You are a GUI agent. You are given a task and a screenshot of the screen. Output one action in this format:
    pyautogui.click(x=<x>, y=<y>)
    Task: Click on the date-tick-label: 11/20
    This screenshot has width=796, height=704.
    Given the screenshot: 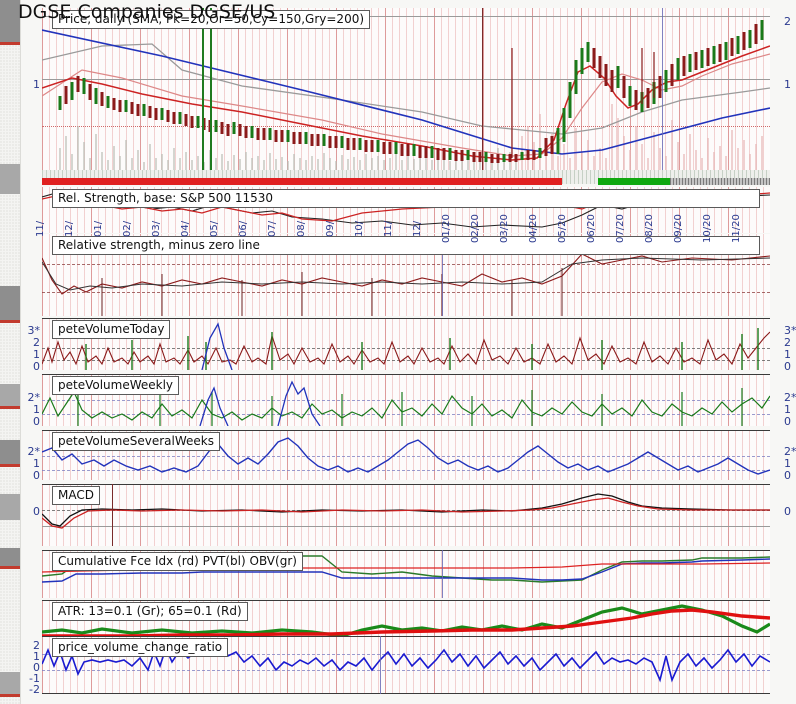 What is the action you would take?
    pyautogui.click(x=736, y=228)
    